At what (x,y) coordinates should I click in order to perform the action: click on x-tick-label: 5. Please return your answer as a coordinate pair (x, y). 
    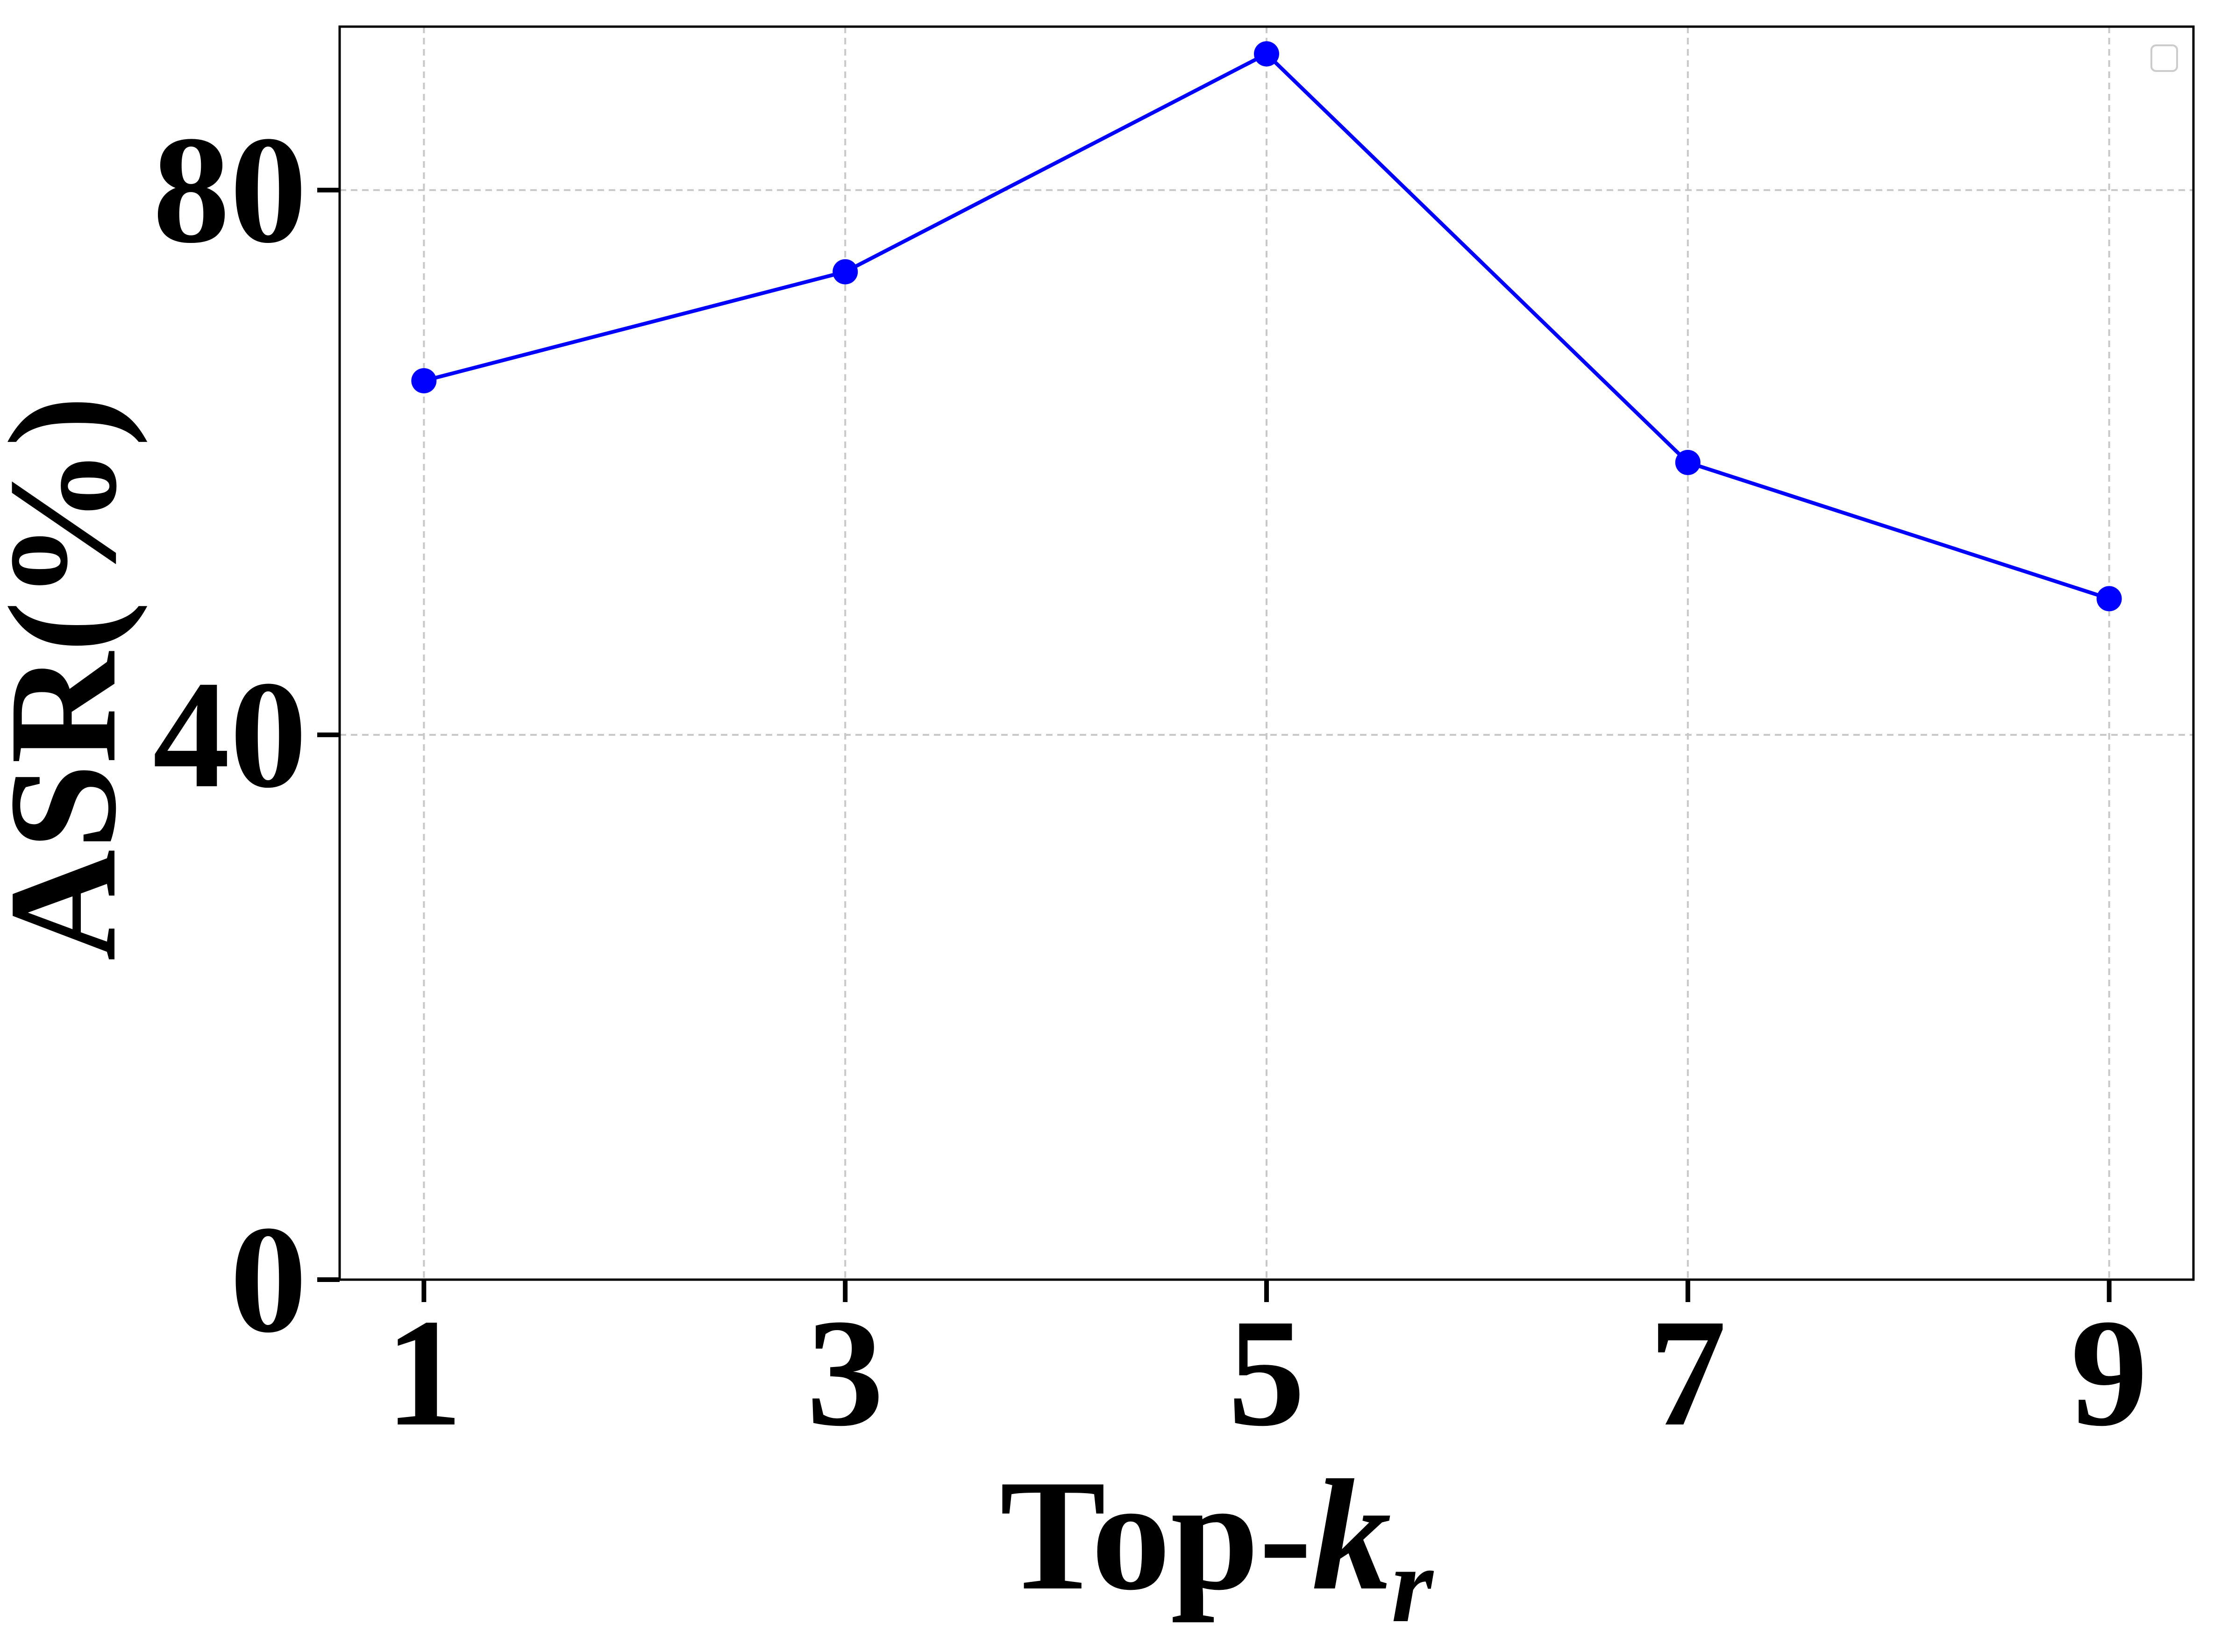
    Looking at the image, I should click on (1266, 1373).